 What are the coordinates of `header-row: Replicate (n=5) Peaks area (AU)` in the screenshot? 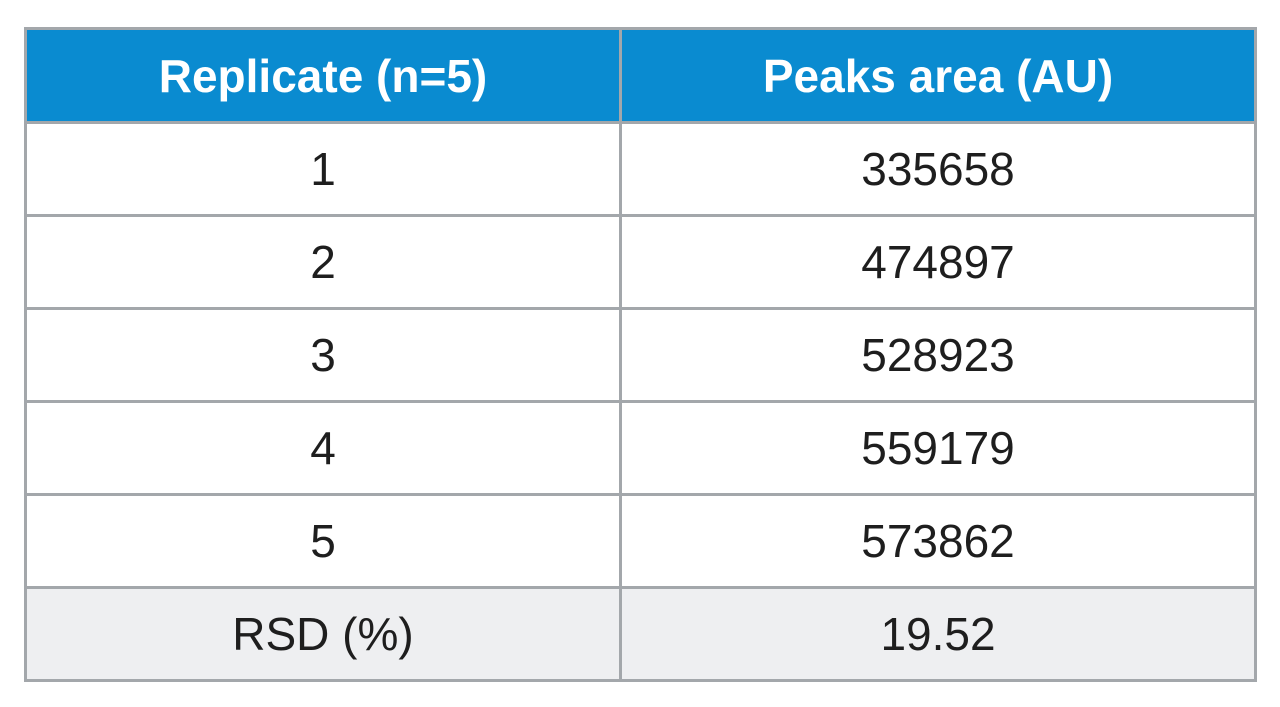 It's located at (640, 75).